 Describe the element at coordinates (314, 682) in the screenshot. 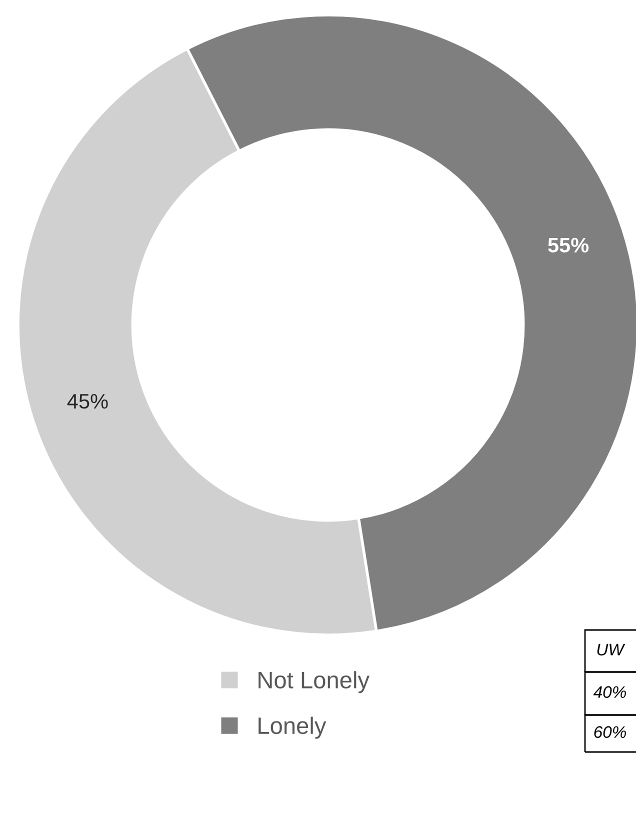

I see `legend-label: Not Lonely` at that location.